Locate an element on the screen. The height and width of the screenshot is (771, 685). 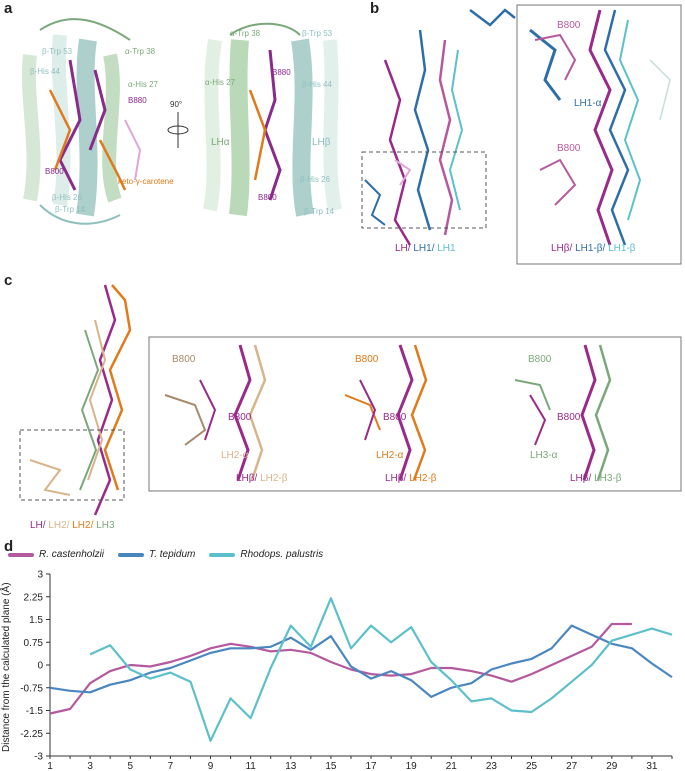
panel-b-inset-legend-lh1beta: LH1-β/ is located at coordinates (590, 248).